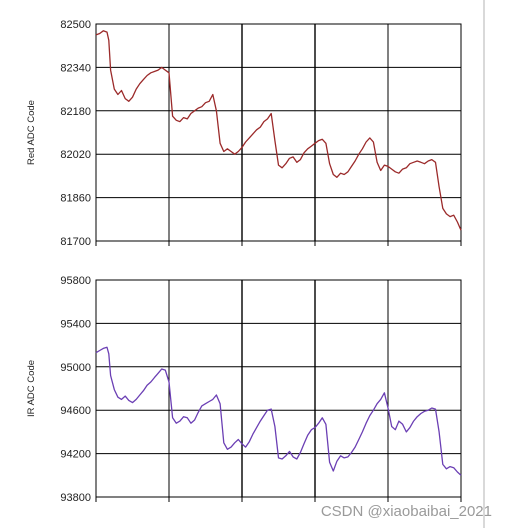 This screenshot has width=506, height=528. What do you see at coordinates (75, 242) in the screenshot?
I see `y-tick-label: 81700` at bounding box center [75, 242].